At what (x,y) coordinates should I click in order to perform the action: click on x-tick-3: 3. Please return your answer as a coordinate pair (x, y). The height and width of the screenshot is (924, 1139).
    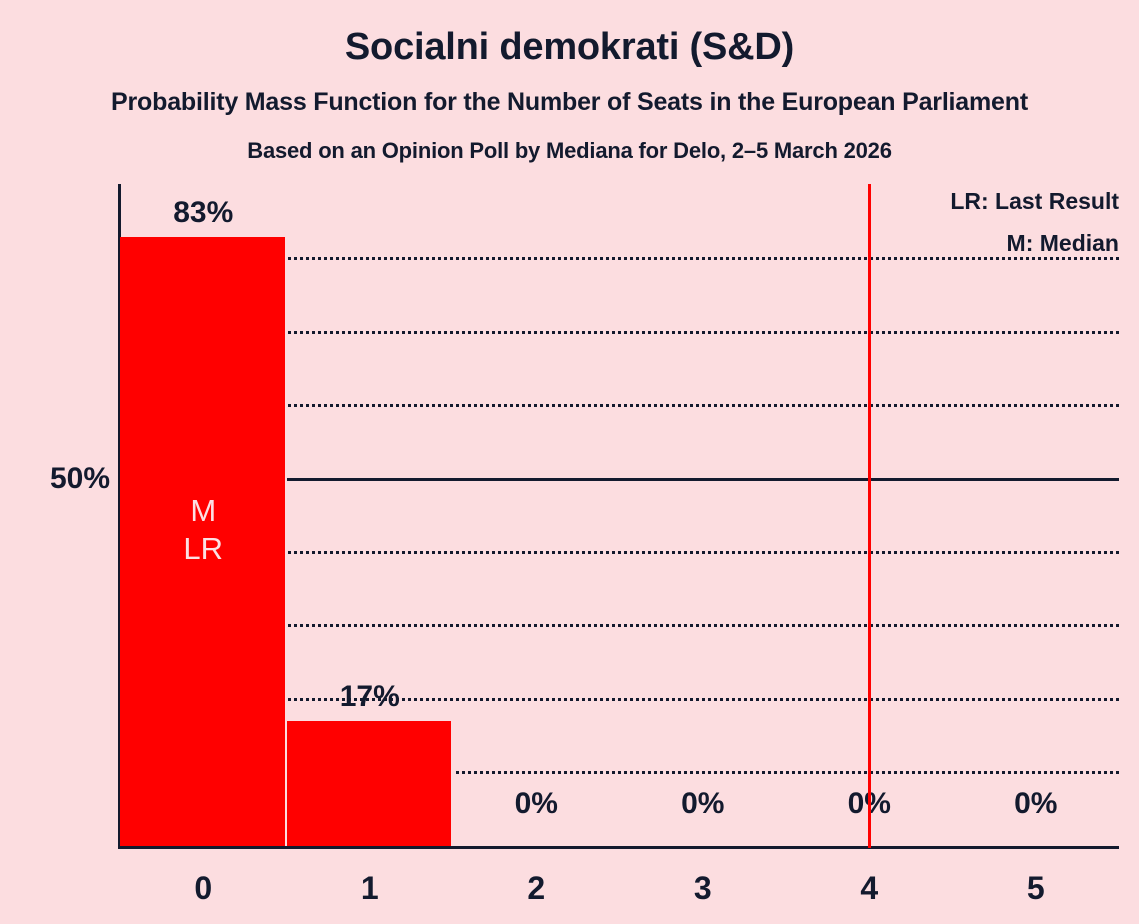
    Looking at the image, I should click on (702, 888).